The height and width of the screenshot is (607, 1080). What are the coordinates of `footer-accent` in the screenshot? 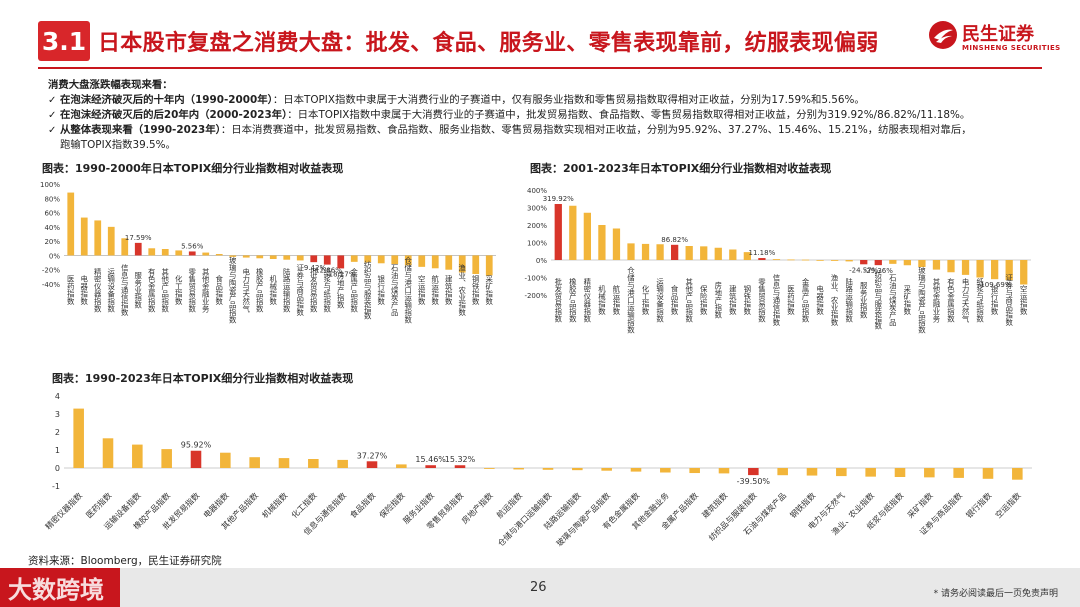 It's located at (60, 587).